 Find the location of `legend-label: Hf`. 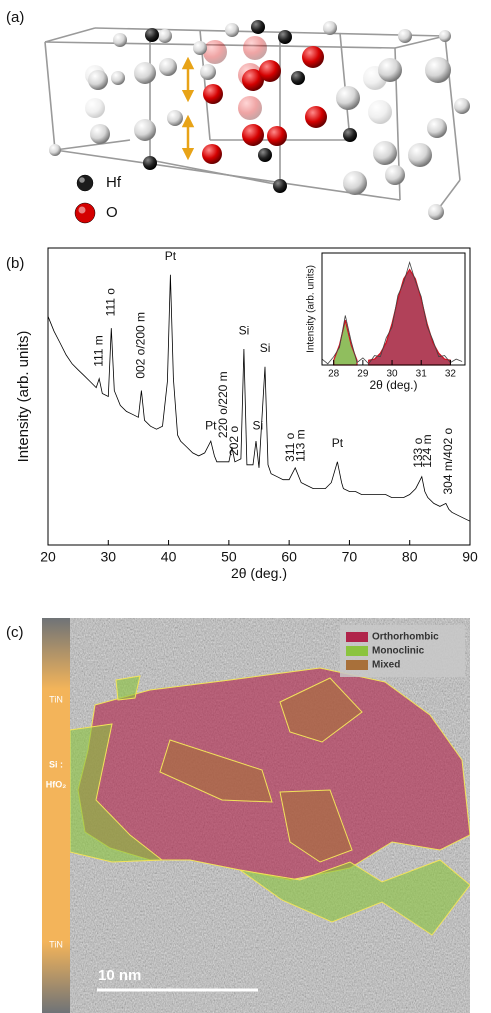

legend-label: Hf is located at coordinates (114, 182).